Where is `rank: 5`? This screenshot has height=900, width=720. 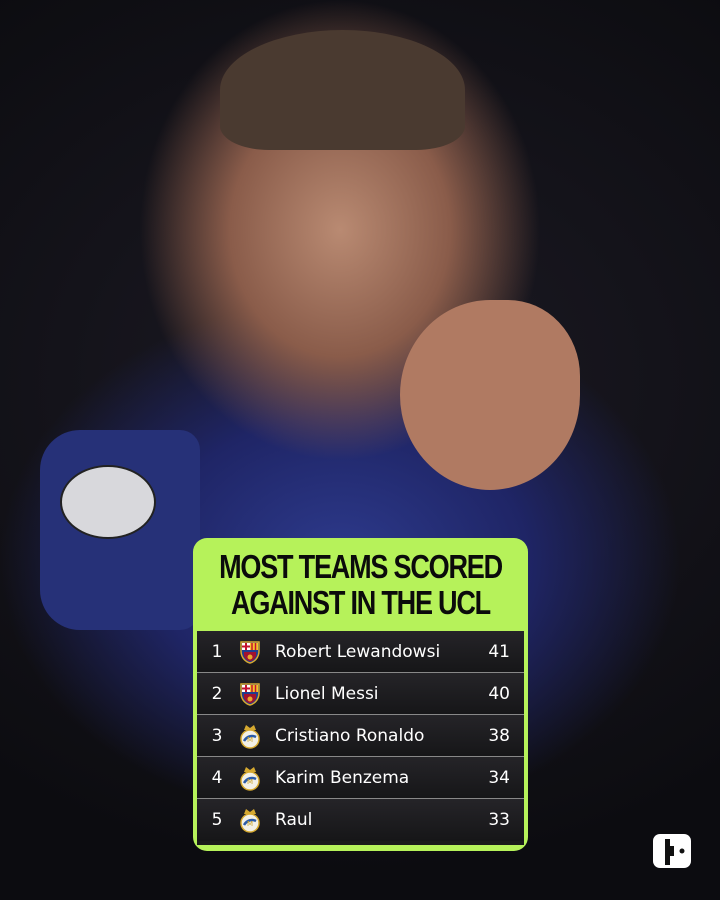 rank: 5 is located at coordinates (217, 820).